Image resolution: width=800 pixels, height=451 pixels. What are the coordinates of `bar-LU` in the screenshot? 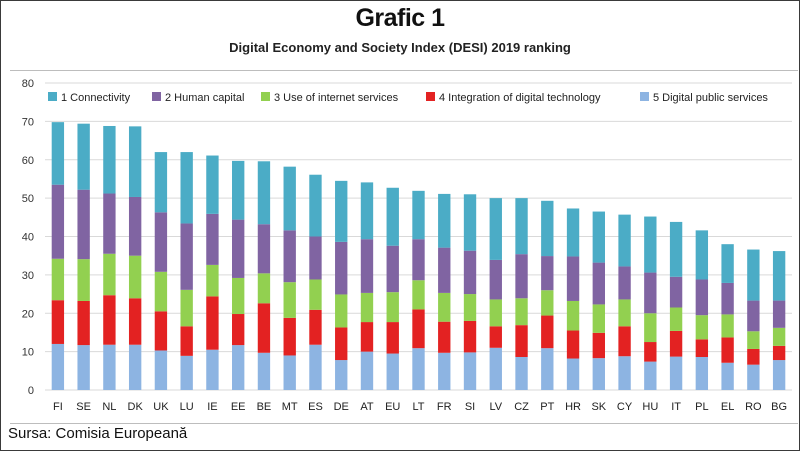 It's located at (186, 271).